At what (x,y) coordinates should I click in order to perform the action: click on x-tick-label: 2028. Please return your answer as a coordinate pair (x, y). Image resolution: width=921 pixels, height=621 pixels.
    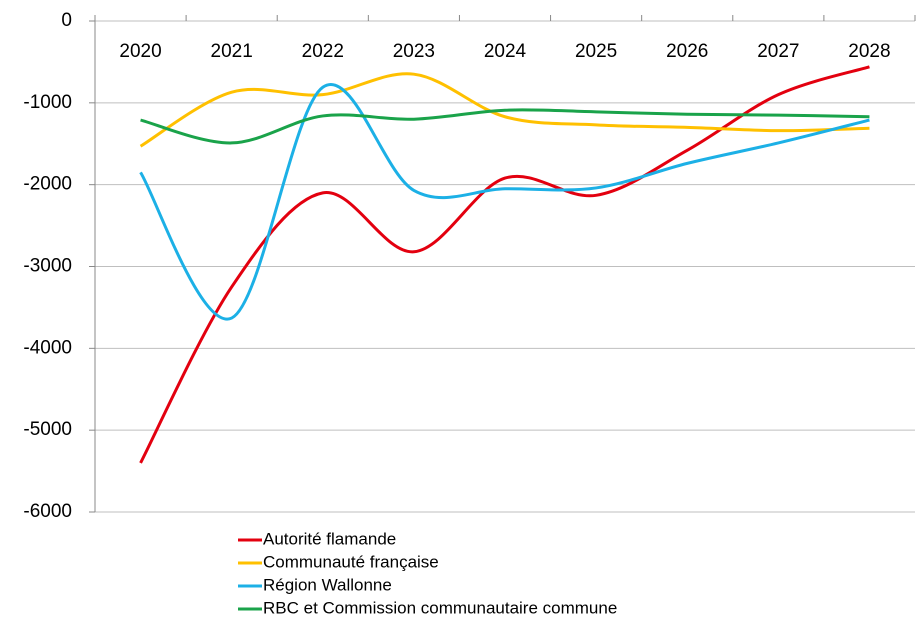
    Looking at the image, I should click on (869, 51).